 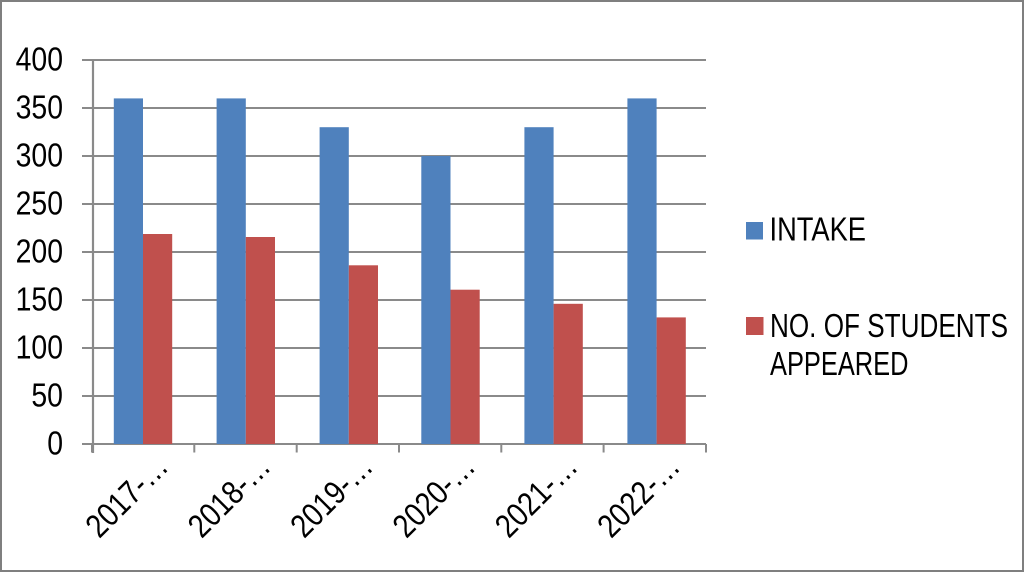 I want to click on svg-text: 50, so click(x=47, y=395).